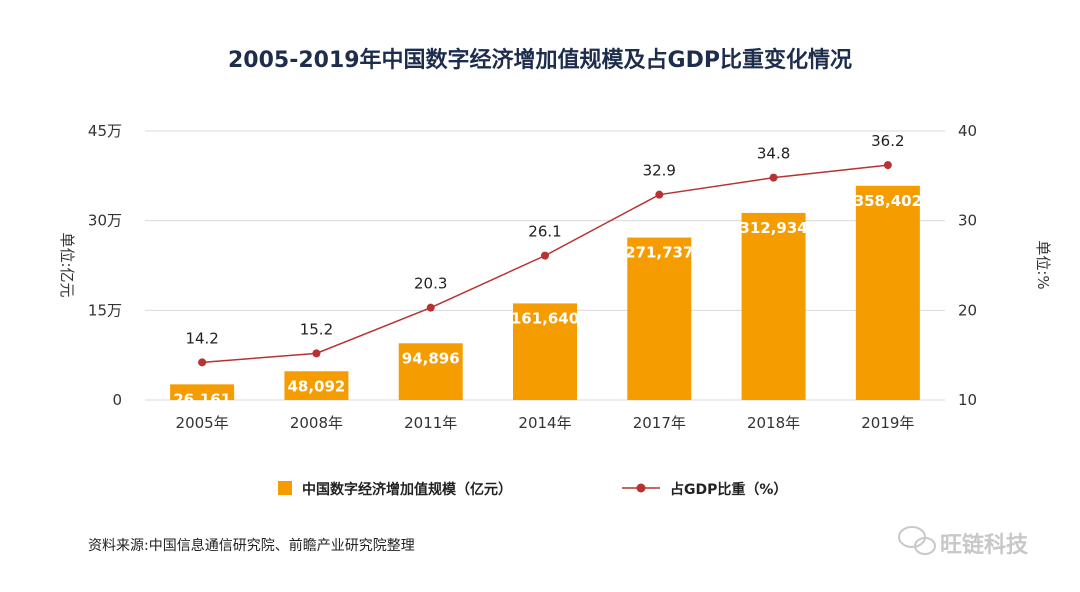  I want to click on watermark-text: 旺链科技, so click(984, 545).